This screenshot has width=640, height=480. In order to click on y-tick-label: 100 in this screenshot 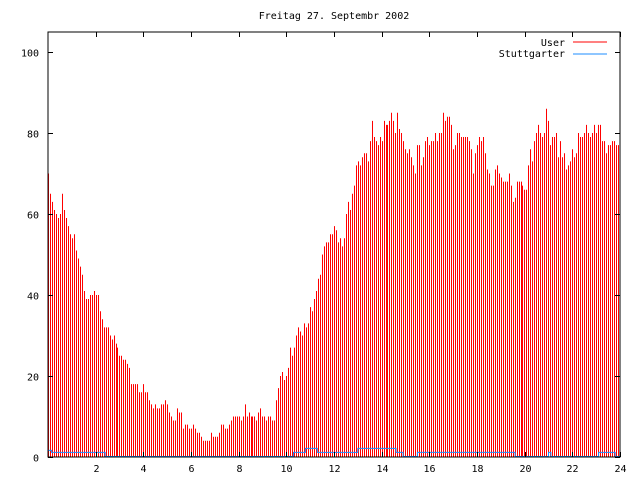, I will do `click(30, 54)`.